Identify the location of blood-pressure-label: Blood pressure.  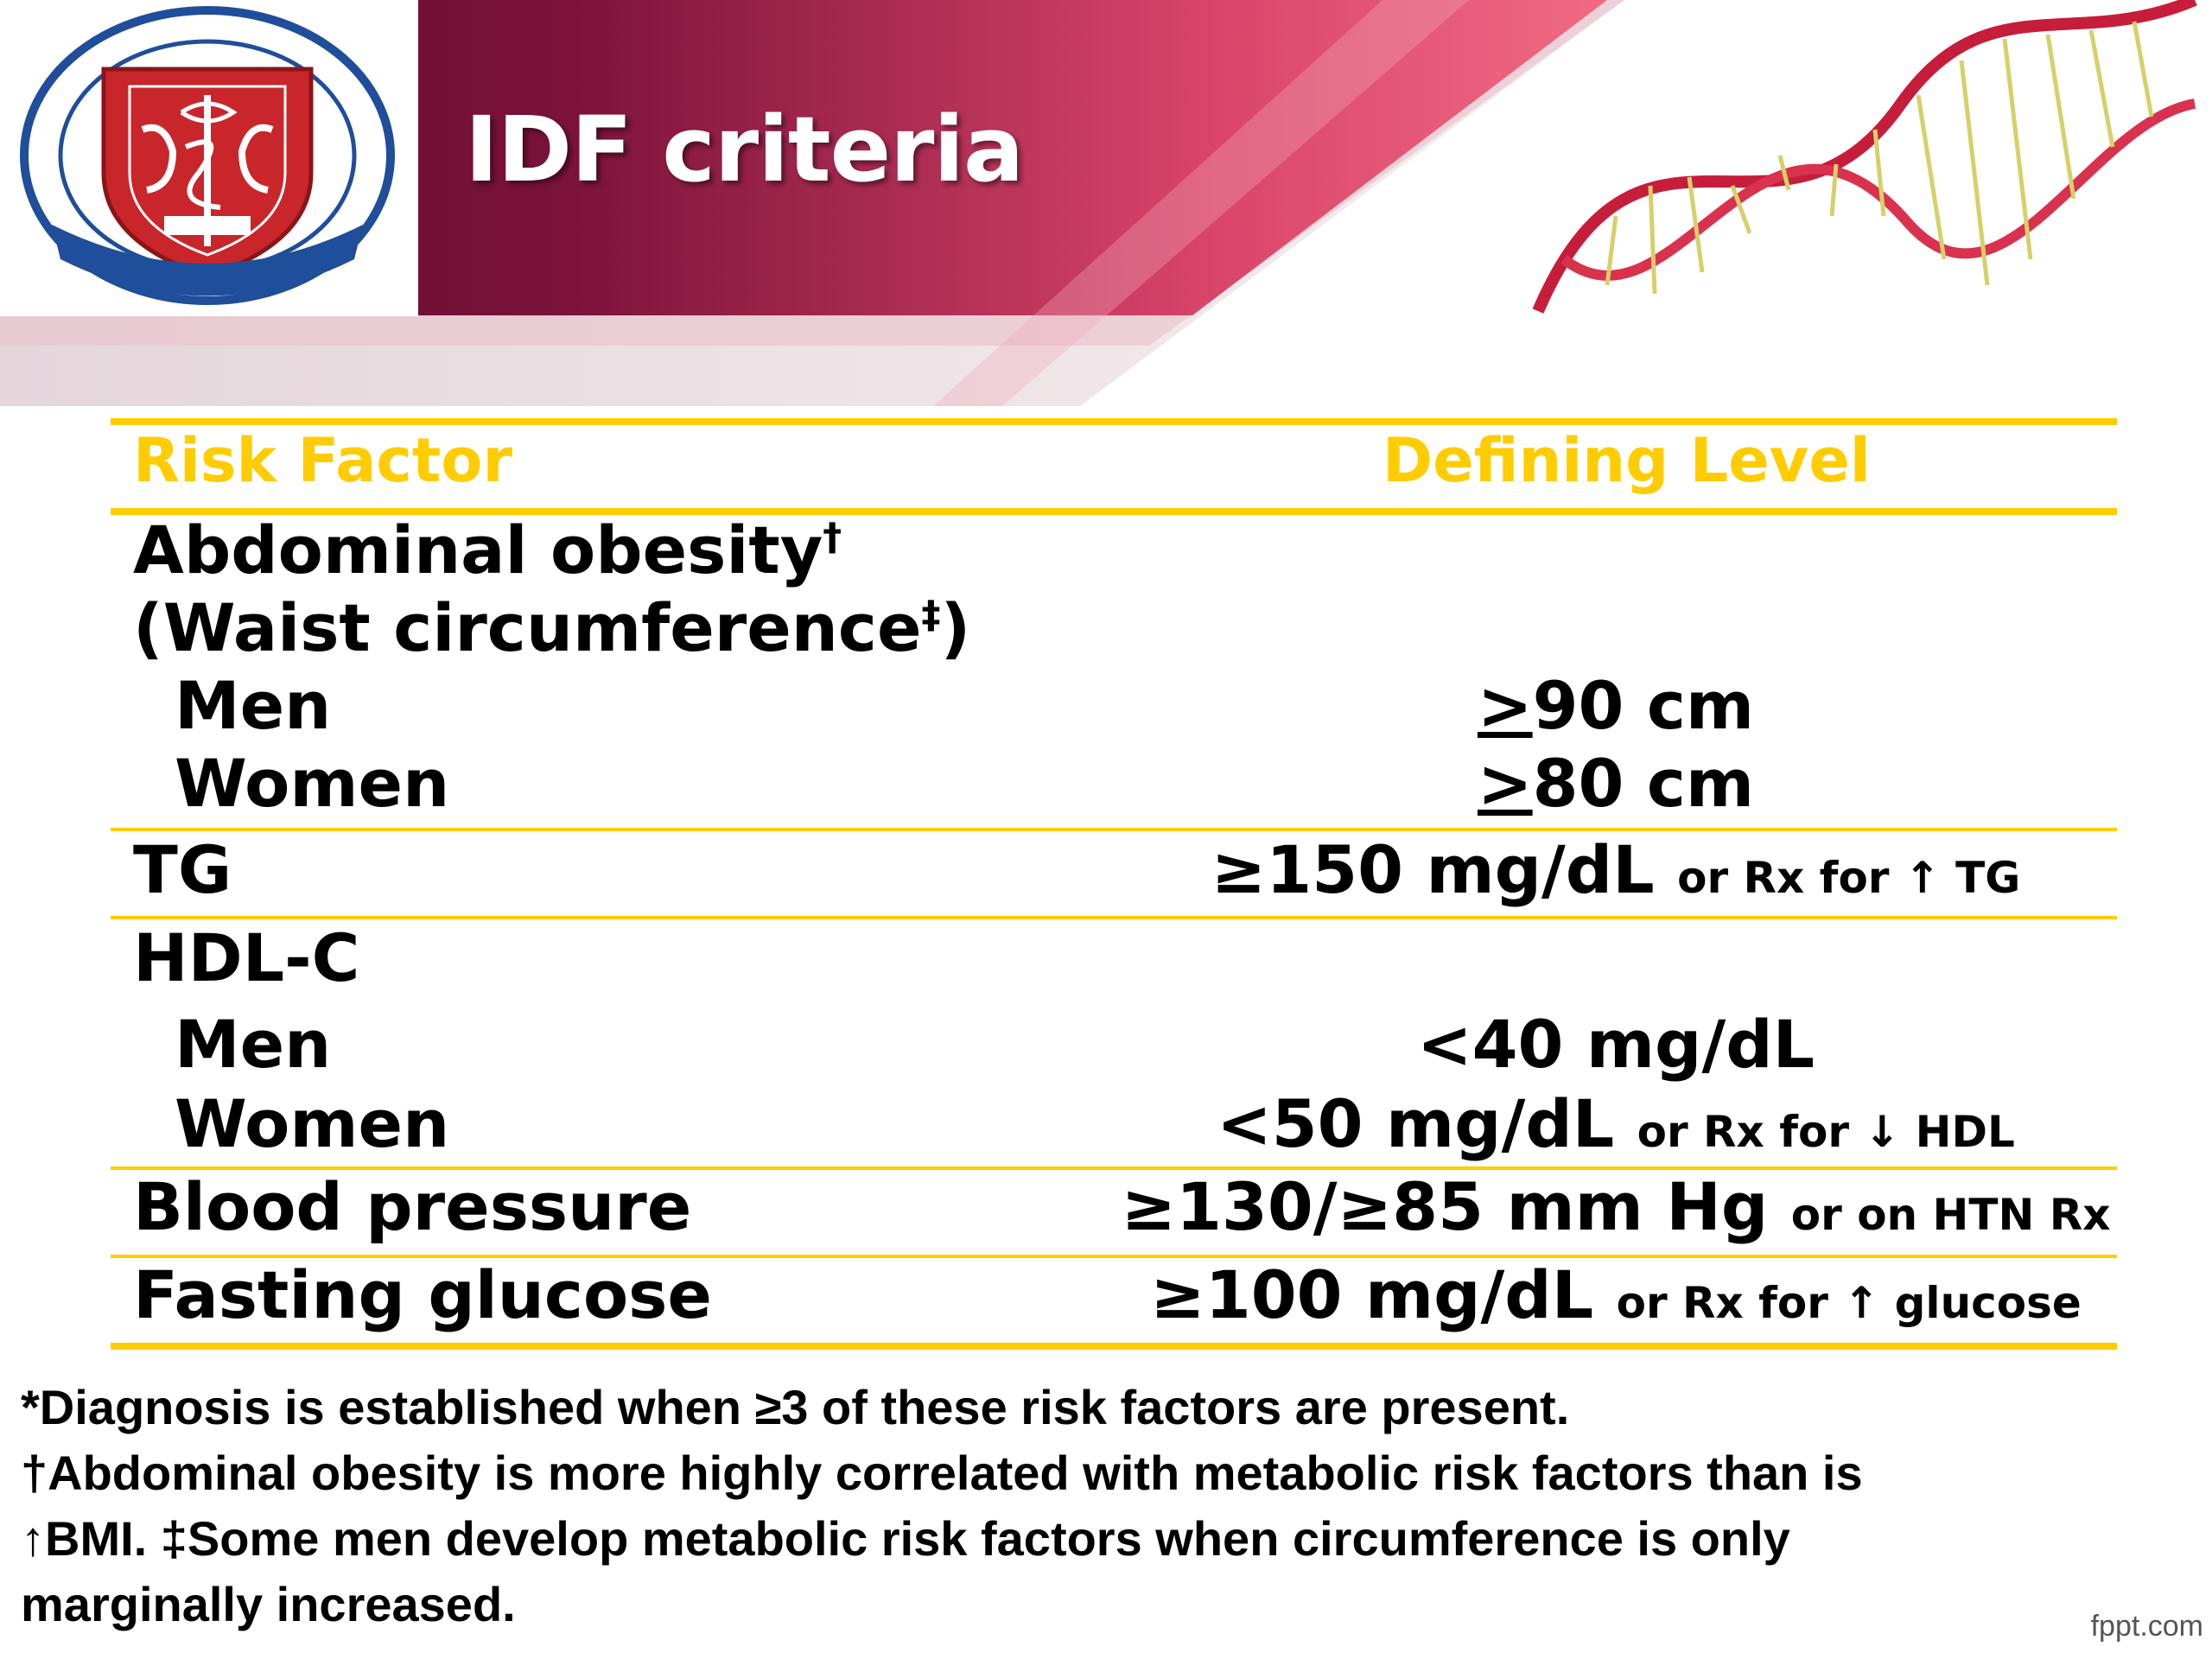
(412, 1206).